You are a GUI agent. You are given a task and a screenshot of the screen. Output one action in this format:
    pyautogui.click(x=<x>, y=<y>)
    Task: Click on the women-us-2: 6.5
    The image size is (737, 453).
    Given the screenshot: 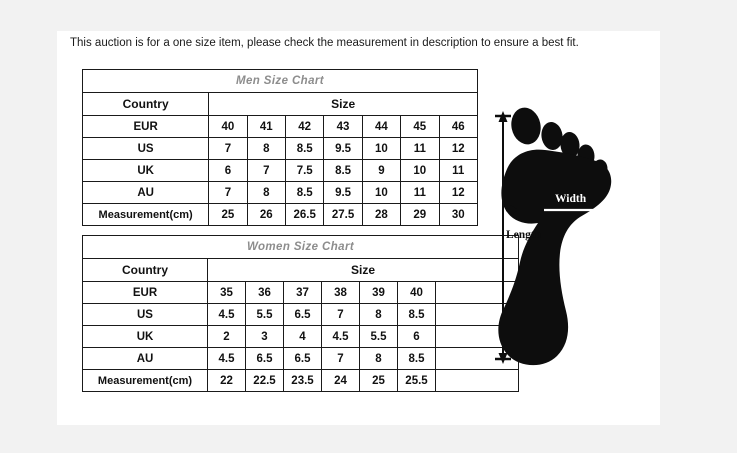 What is the action you would take?
    pyautogui.click(x=302, y=314)
    